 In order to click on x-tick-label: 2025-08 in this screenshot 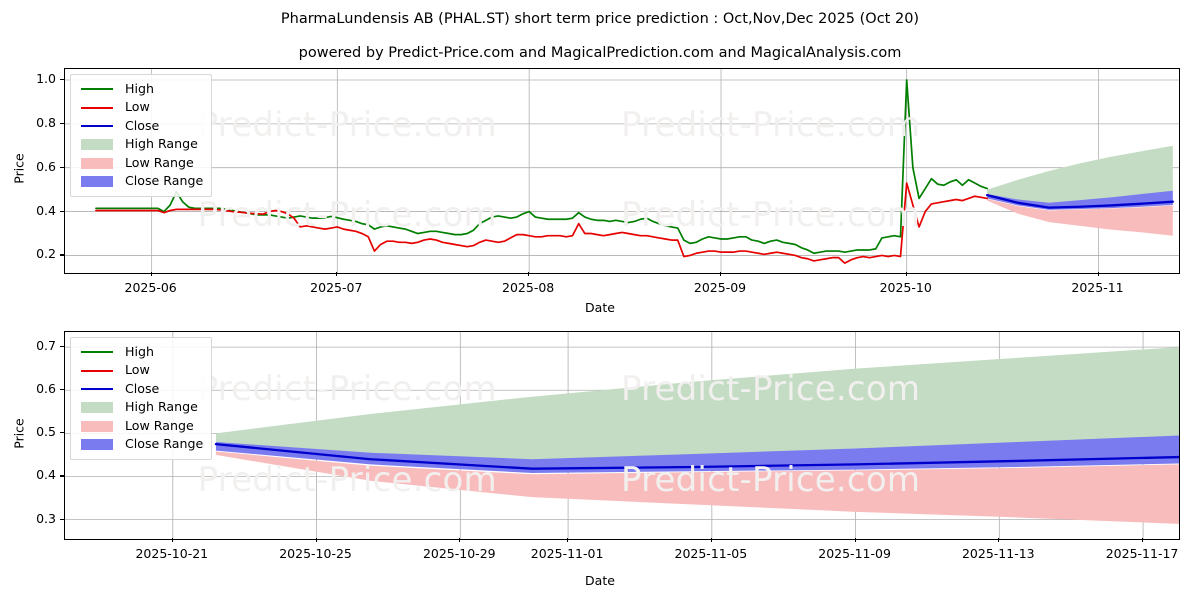, I will do `click(528, 287)`.